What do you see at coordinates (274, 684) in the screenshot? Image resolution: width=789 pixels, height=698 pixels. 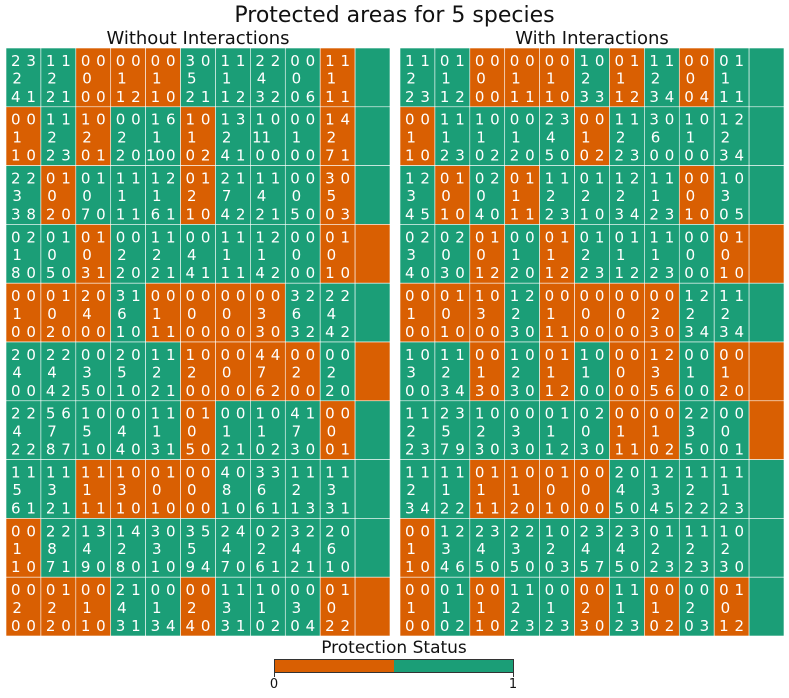 I see `colorbar-label-min: 0` at bounding box center [274, 684].